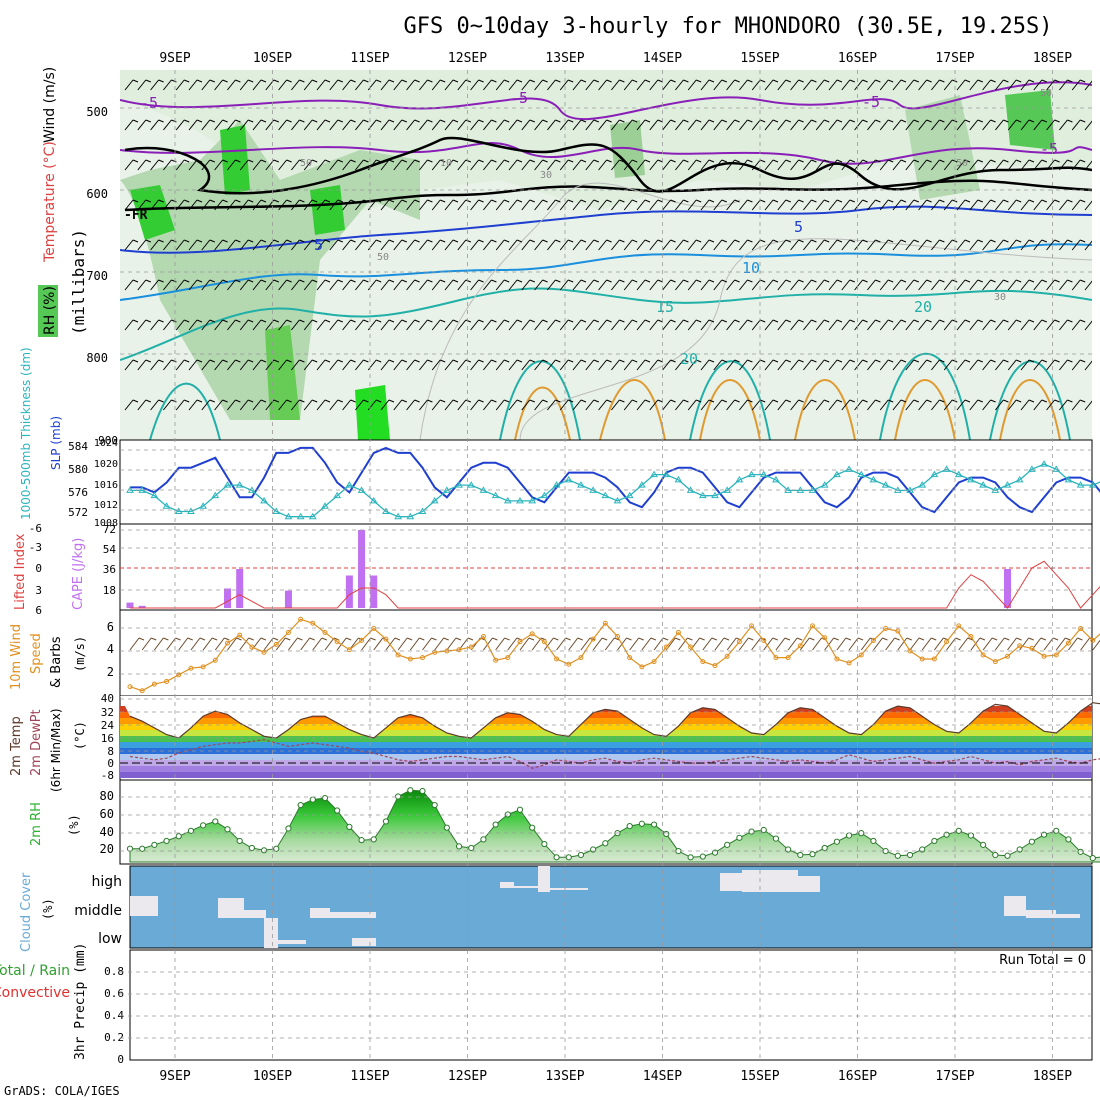 This screenshot has height=1100, width=1100. Describe the element at coordinates (98, 911) in the screenshot. I see `cloud-level-middle: middle` at that location.